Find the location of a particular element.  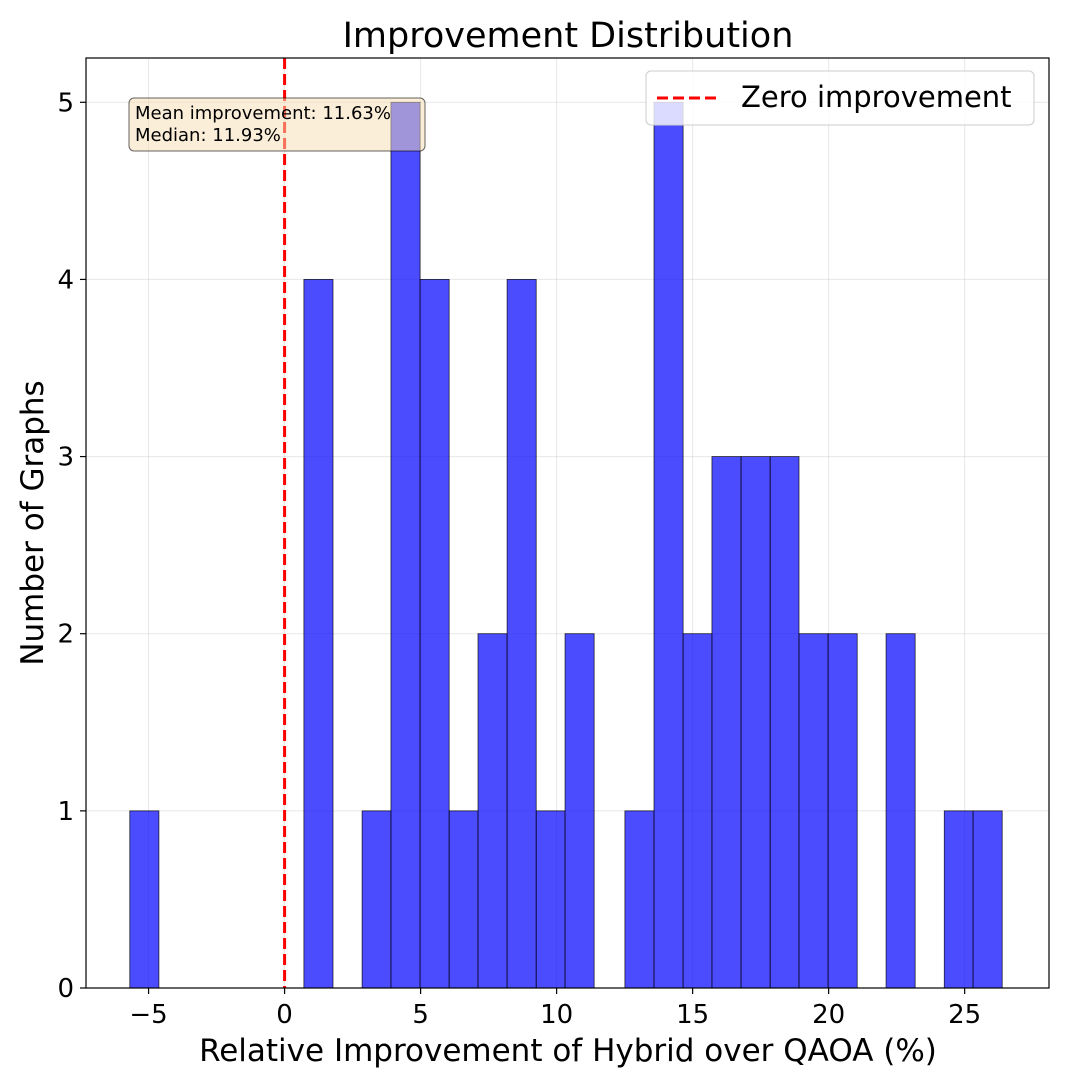

y-tick-label: 0 is located at coordinates (65, 989).